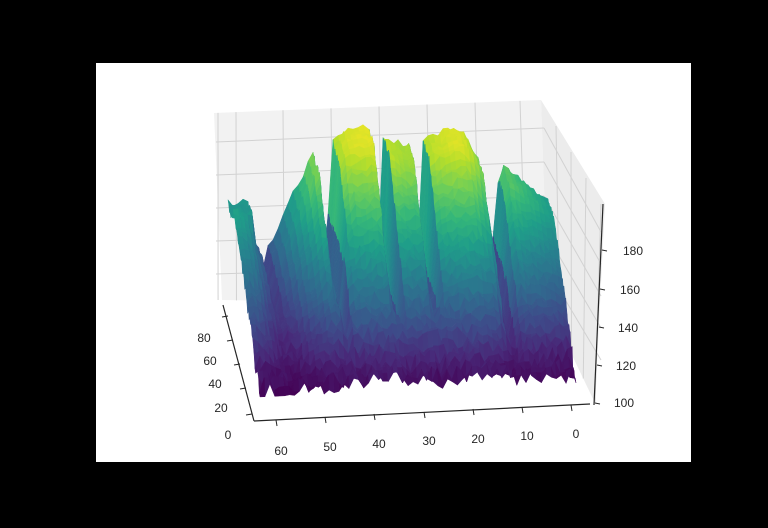  I want to click on z-tick-label: 140, so click(628, 328).